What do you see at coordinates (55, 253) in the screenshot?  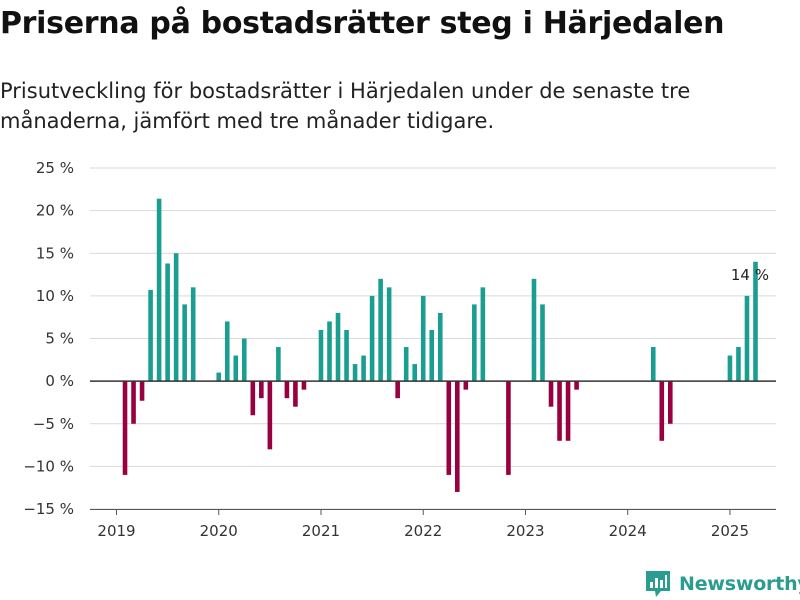 I see `y-tick-label: 15 %` at bounding box center [55, 253].